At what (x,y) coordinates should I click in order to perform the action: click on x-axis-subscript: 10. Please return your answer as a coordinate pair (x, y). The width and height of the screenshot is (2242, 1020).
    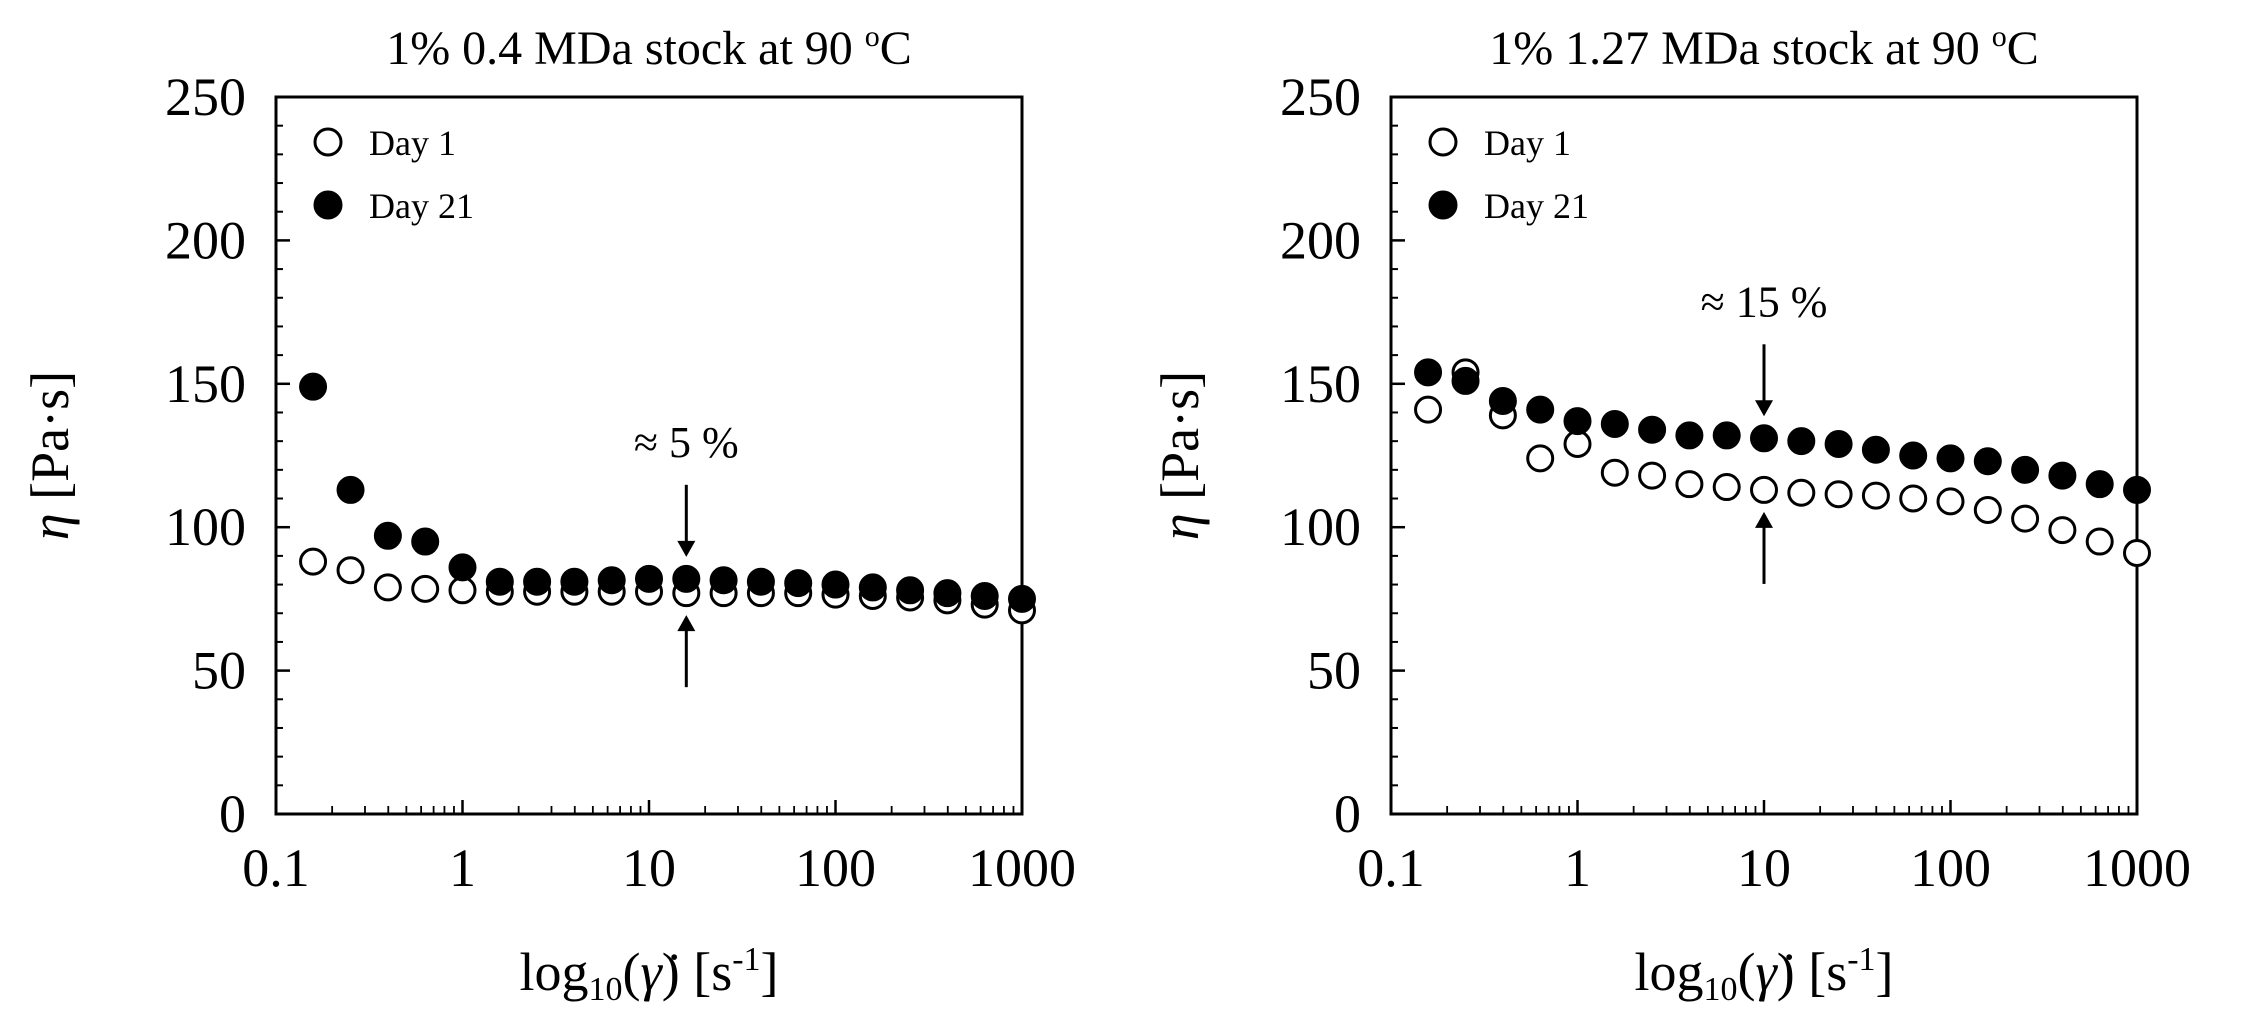
    Looking at the image, I should click on (1720, 989).